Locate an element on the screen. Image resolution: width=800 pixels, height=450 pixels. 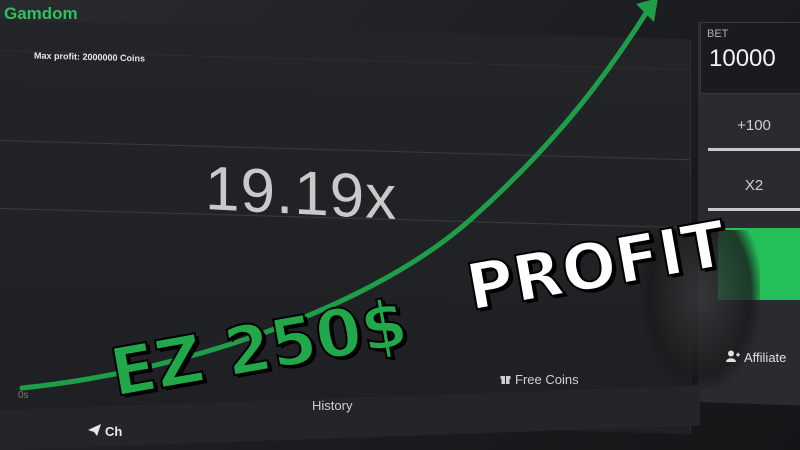
tab-free-coins: Free Coins is located at coordinates (539, 379).